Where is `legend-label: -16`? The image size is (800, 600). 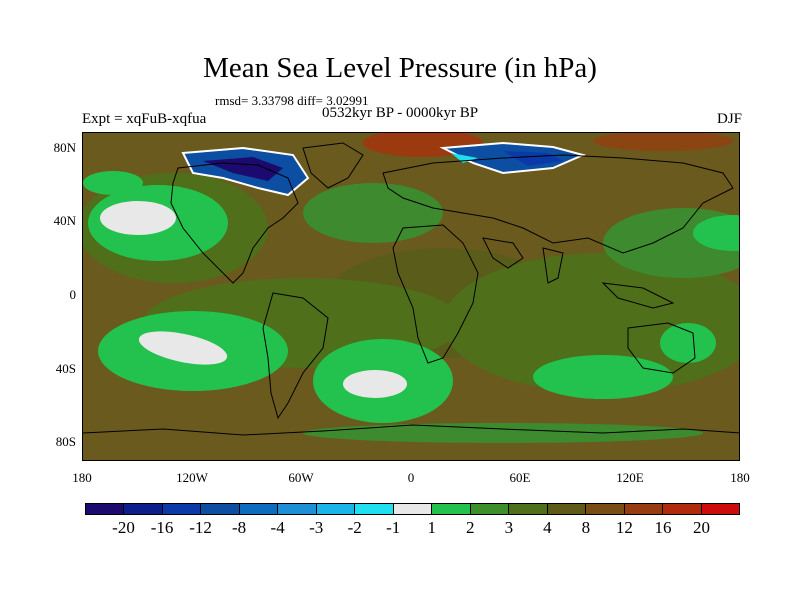
legend-label: -16 is located at coordinates (162, 527).